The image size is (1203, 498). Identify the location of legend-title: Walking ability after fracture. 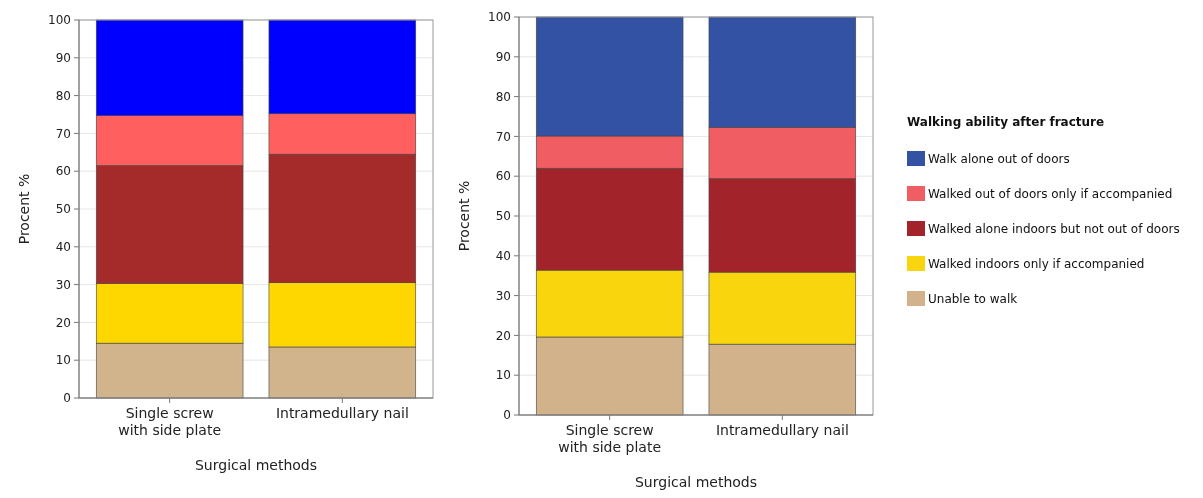
(1006, 122).